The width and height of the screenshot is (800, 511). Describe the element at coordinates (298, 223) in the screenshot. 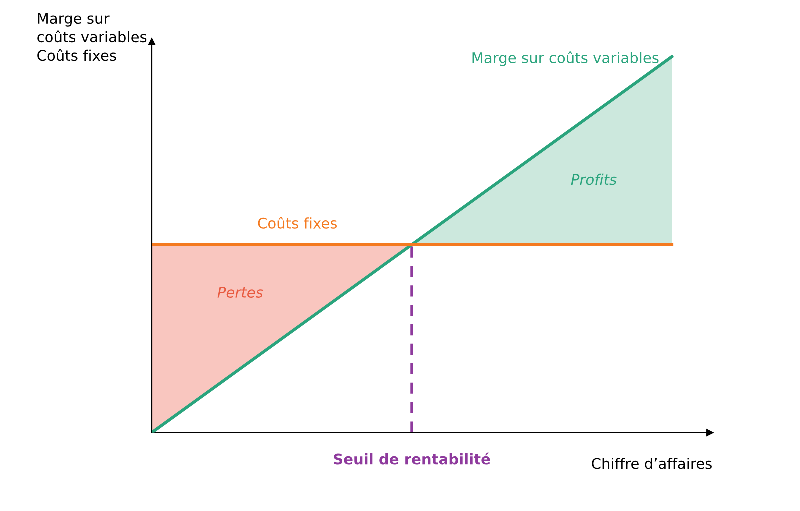

I see `series-label: Coûts fixes` at that location.